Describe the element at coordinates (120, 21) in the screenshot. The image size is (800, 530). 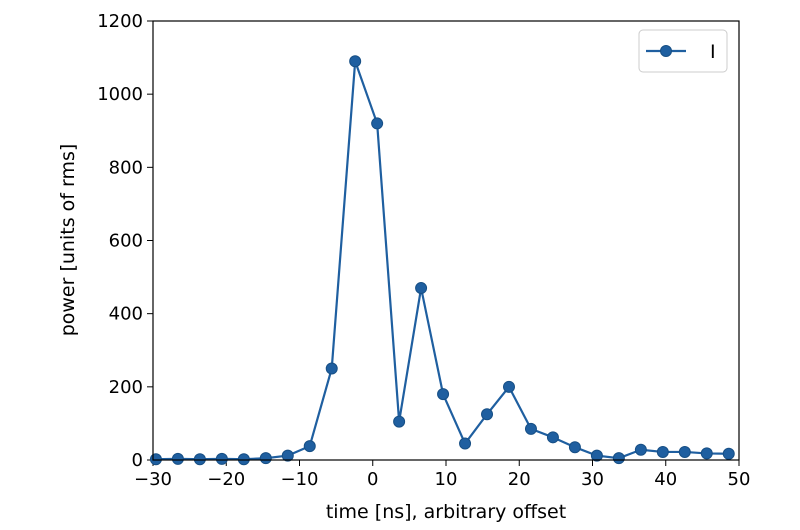
I see `y-tick-label: 1200` at that location.